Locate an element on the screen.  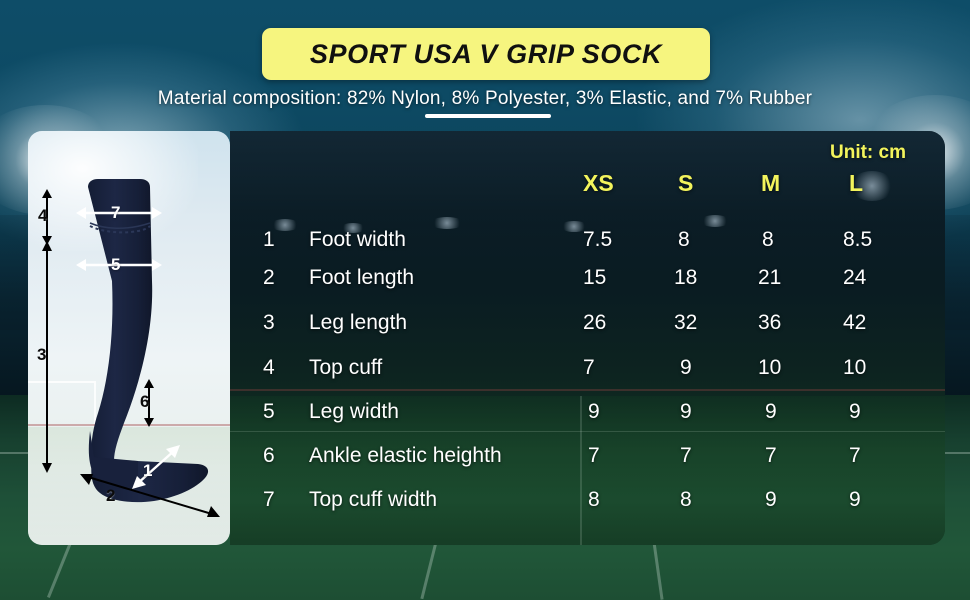
table-row: 7 Top cuff width 8 8 9 9 is located at coordinates (485, 503).